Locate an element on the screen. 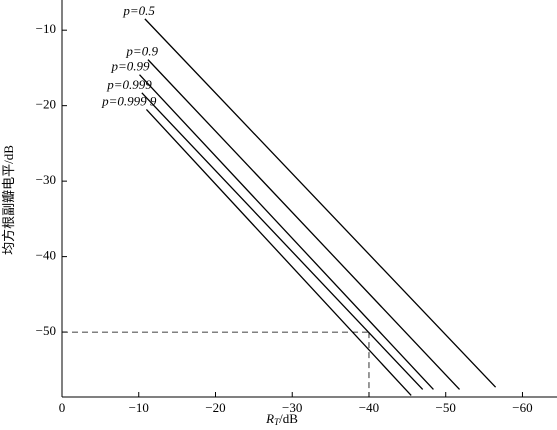  series-label: p=0.5 is located at coordinates (138, 10).